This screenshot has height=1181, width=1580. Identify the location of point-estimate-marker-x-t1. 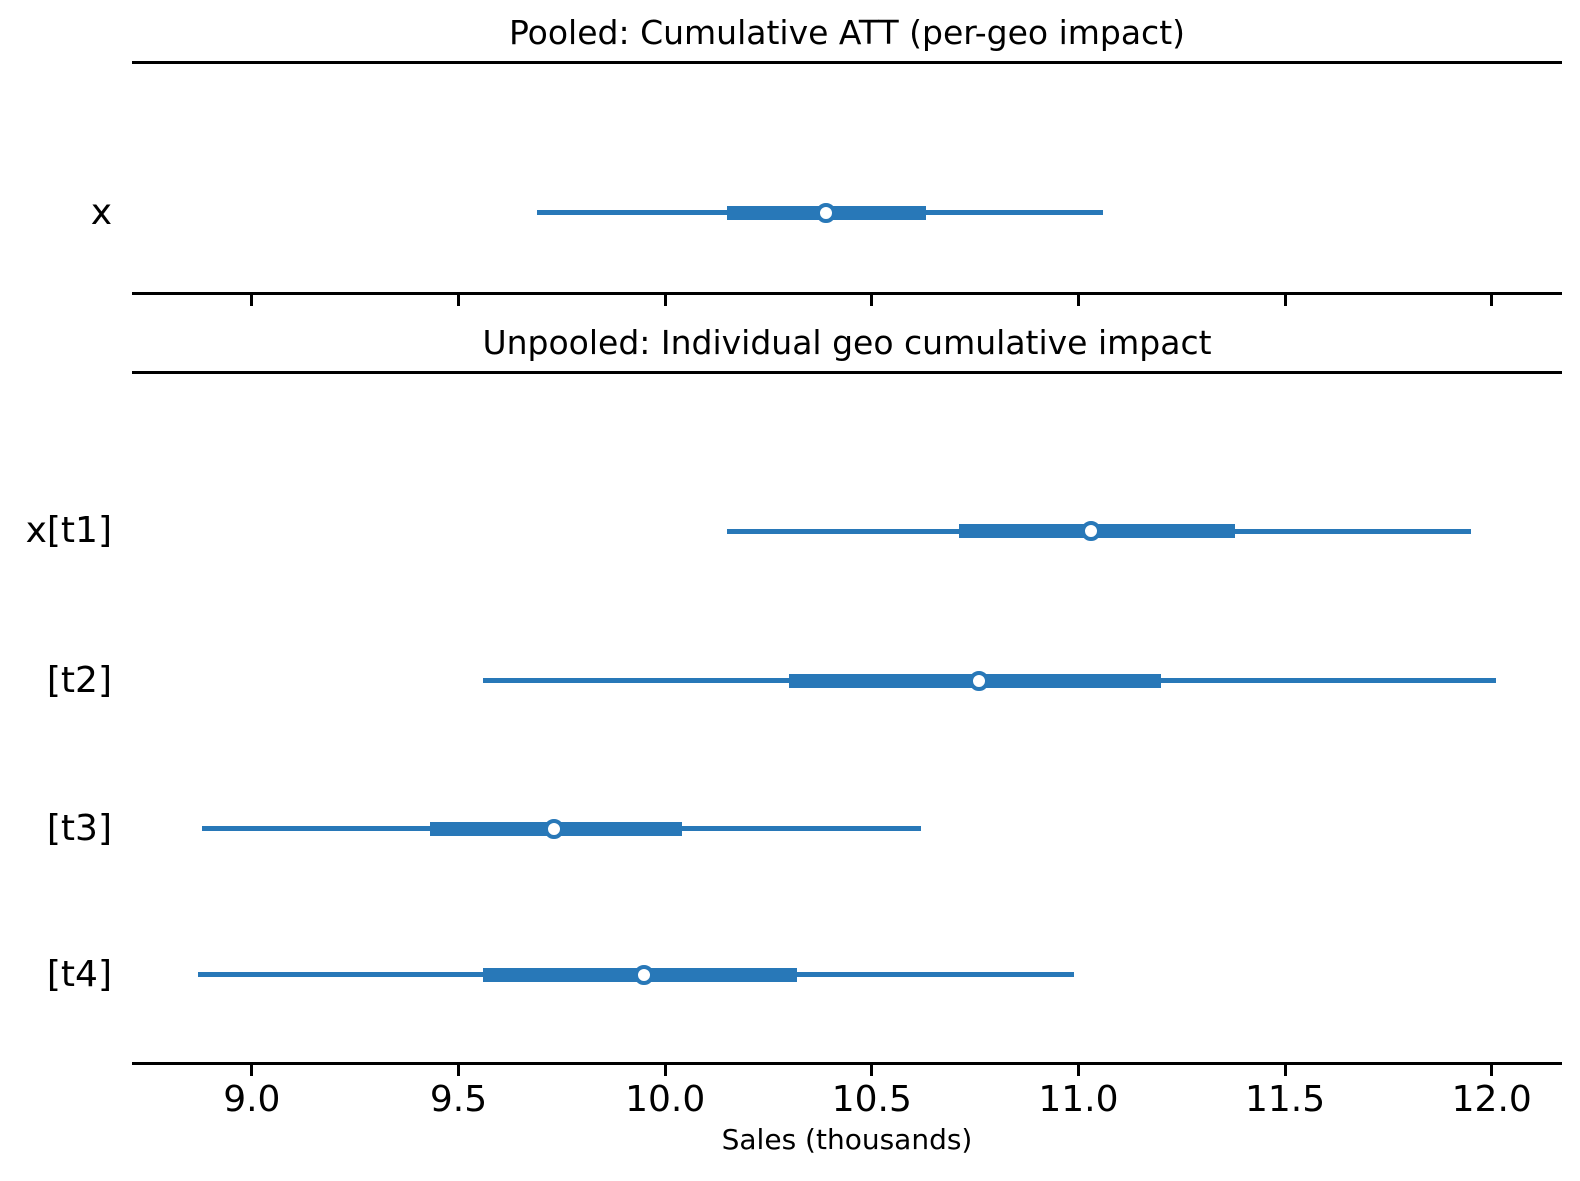
(1090, 531).